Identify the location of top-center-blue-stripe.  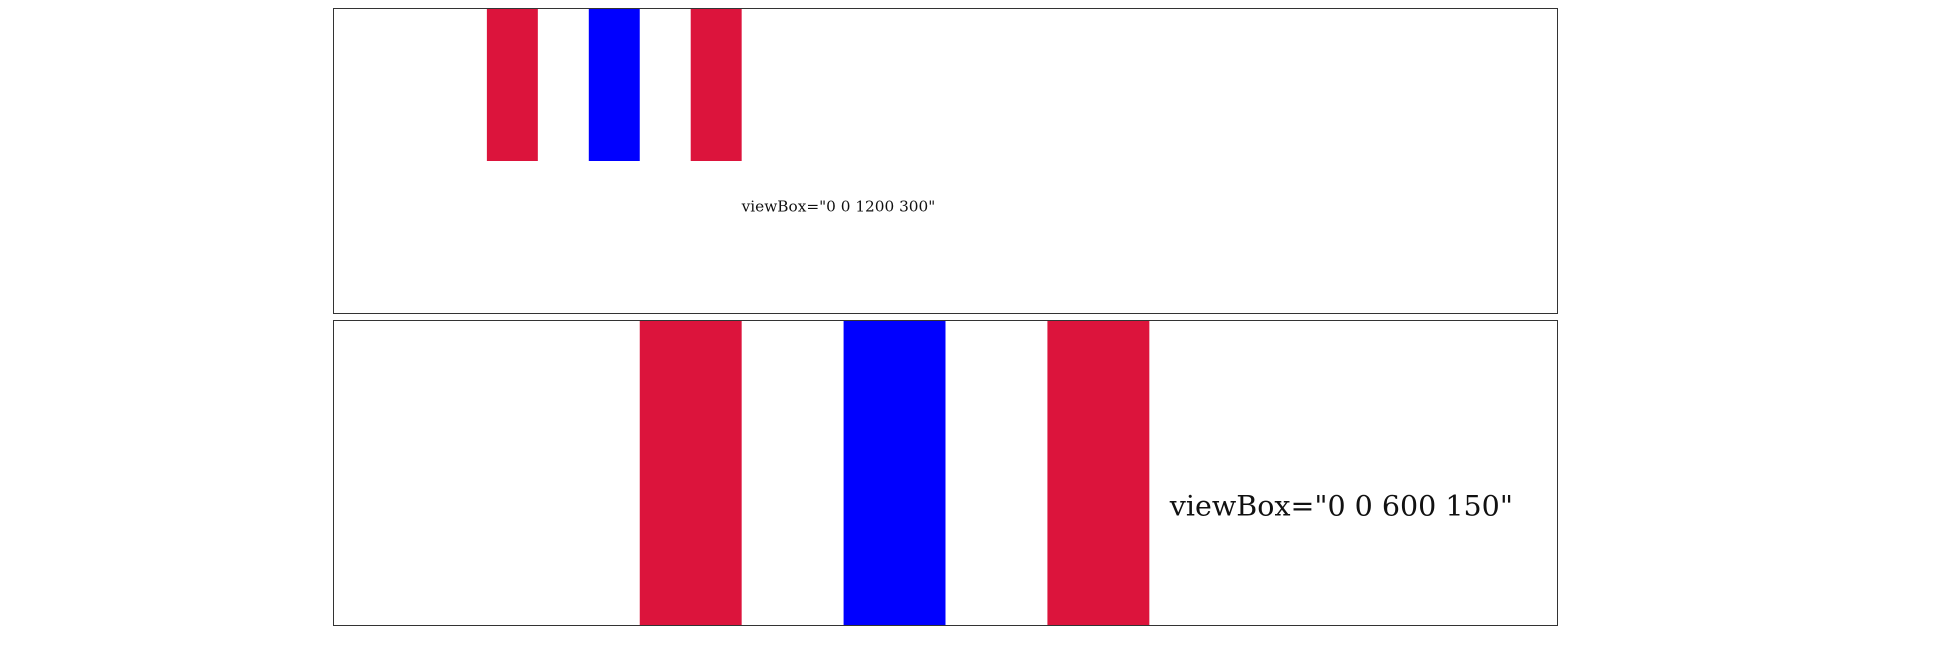
(614, 85).